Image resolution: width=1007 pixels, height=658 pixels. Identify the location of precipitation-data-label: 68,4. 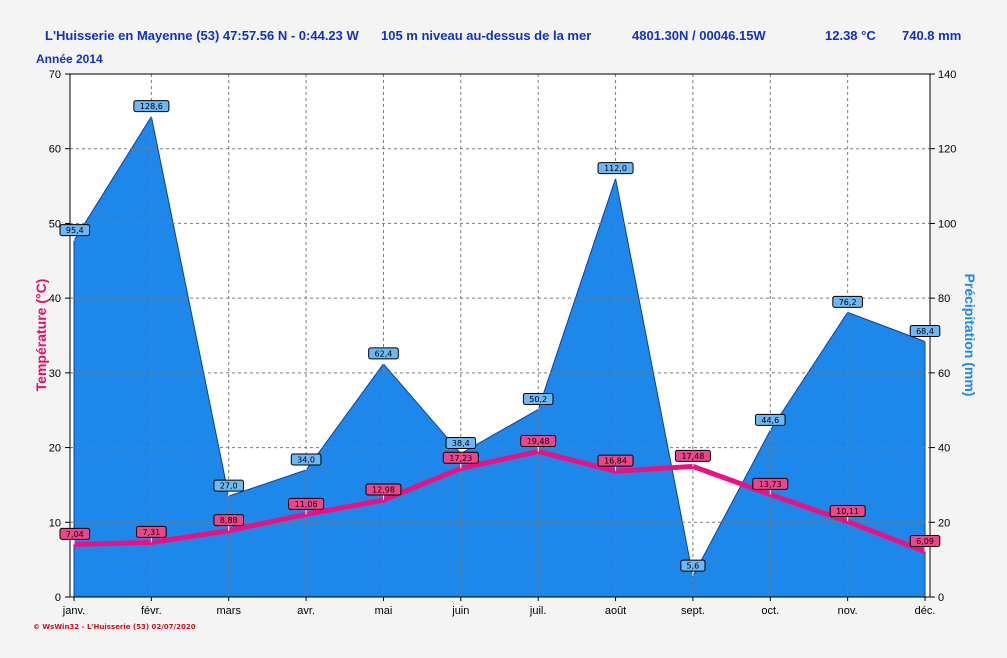
(925, 331).